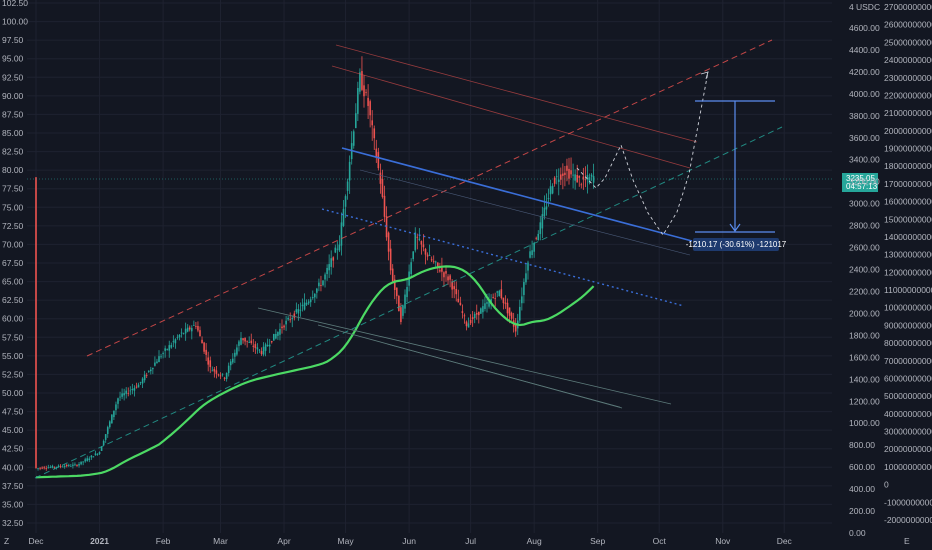  I want to click on volume-tick-label: -100000000000, so click(908, 502).